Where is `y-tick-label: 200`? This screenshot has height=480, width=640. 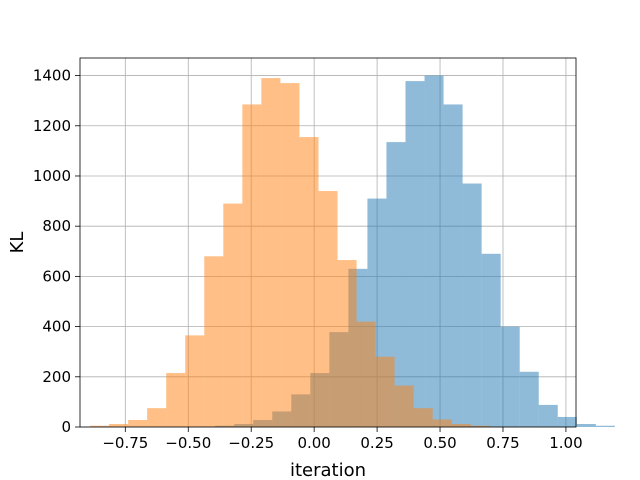
y-tick-label: 200 is located at coordinates (56, 377).